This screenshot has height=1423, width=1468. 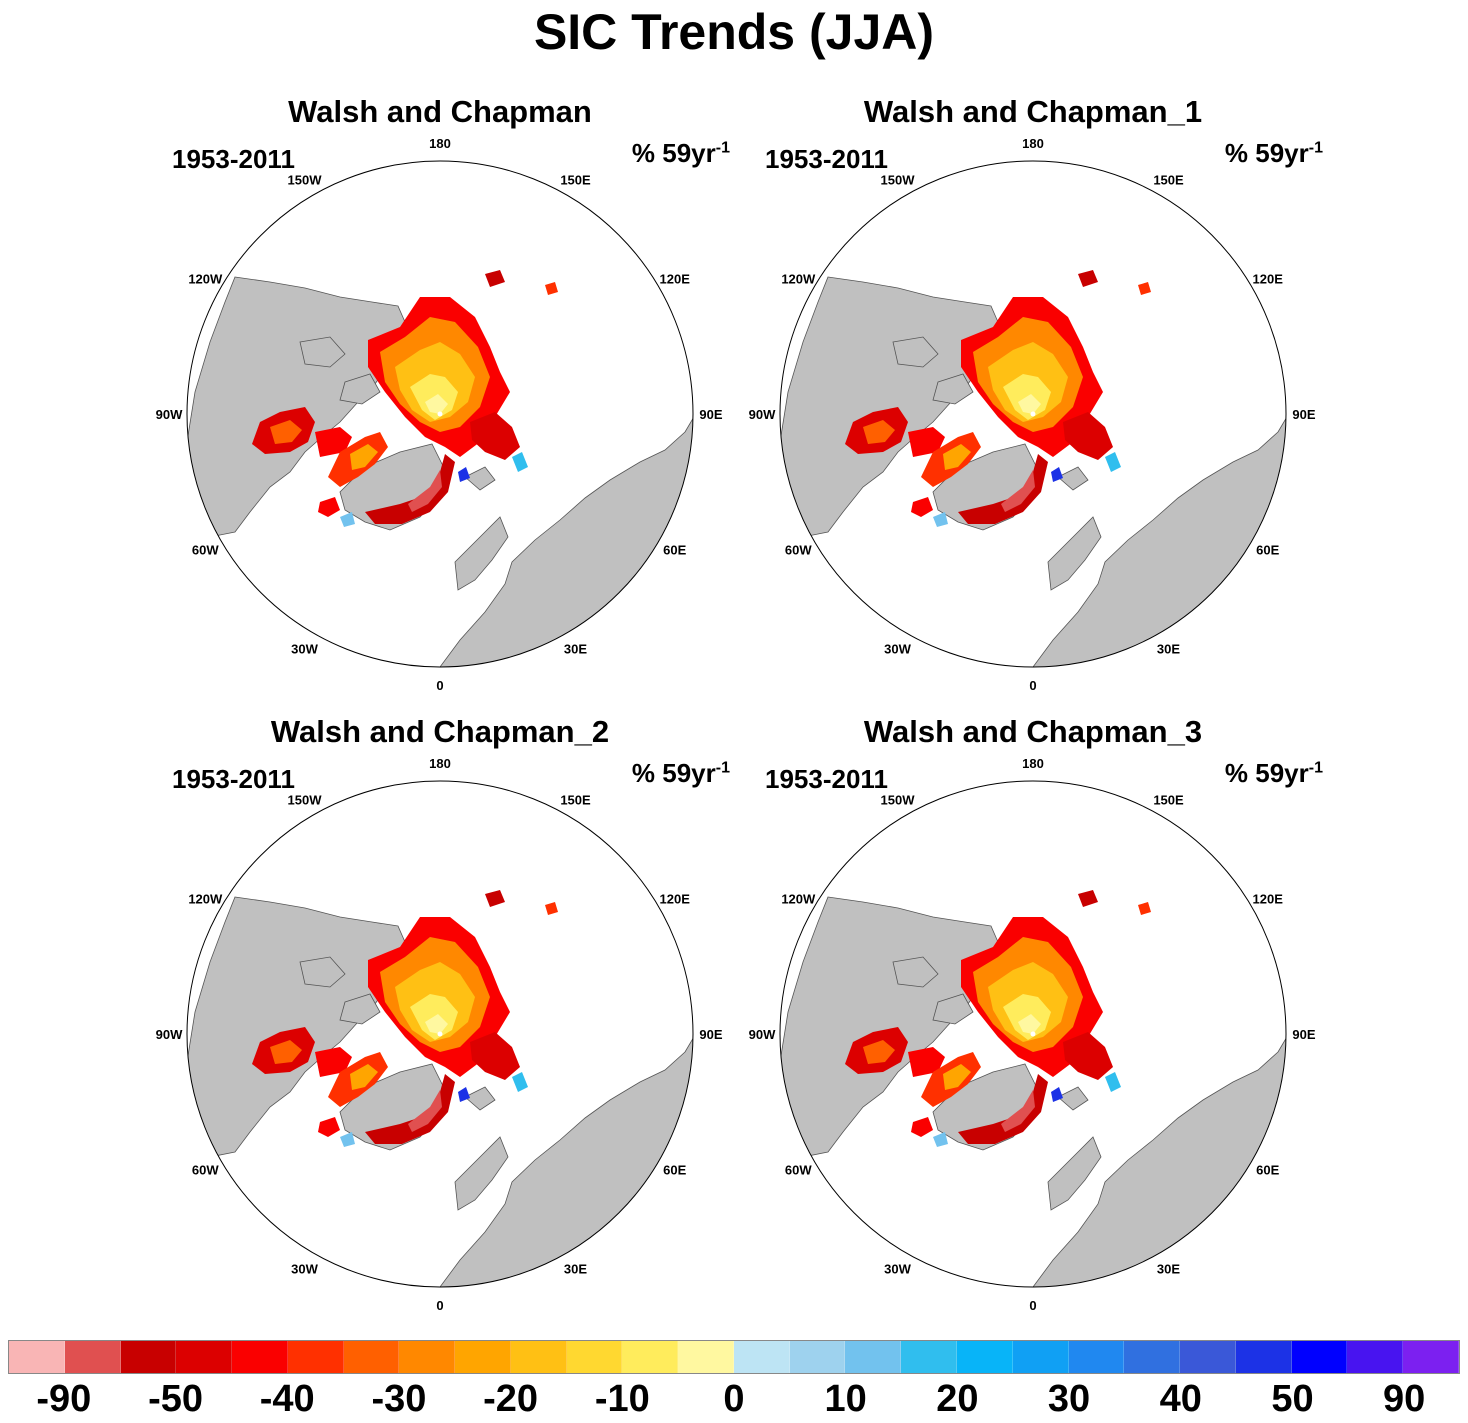 I want to click on map-boundary, so click(x=1033, y=1034).